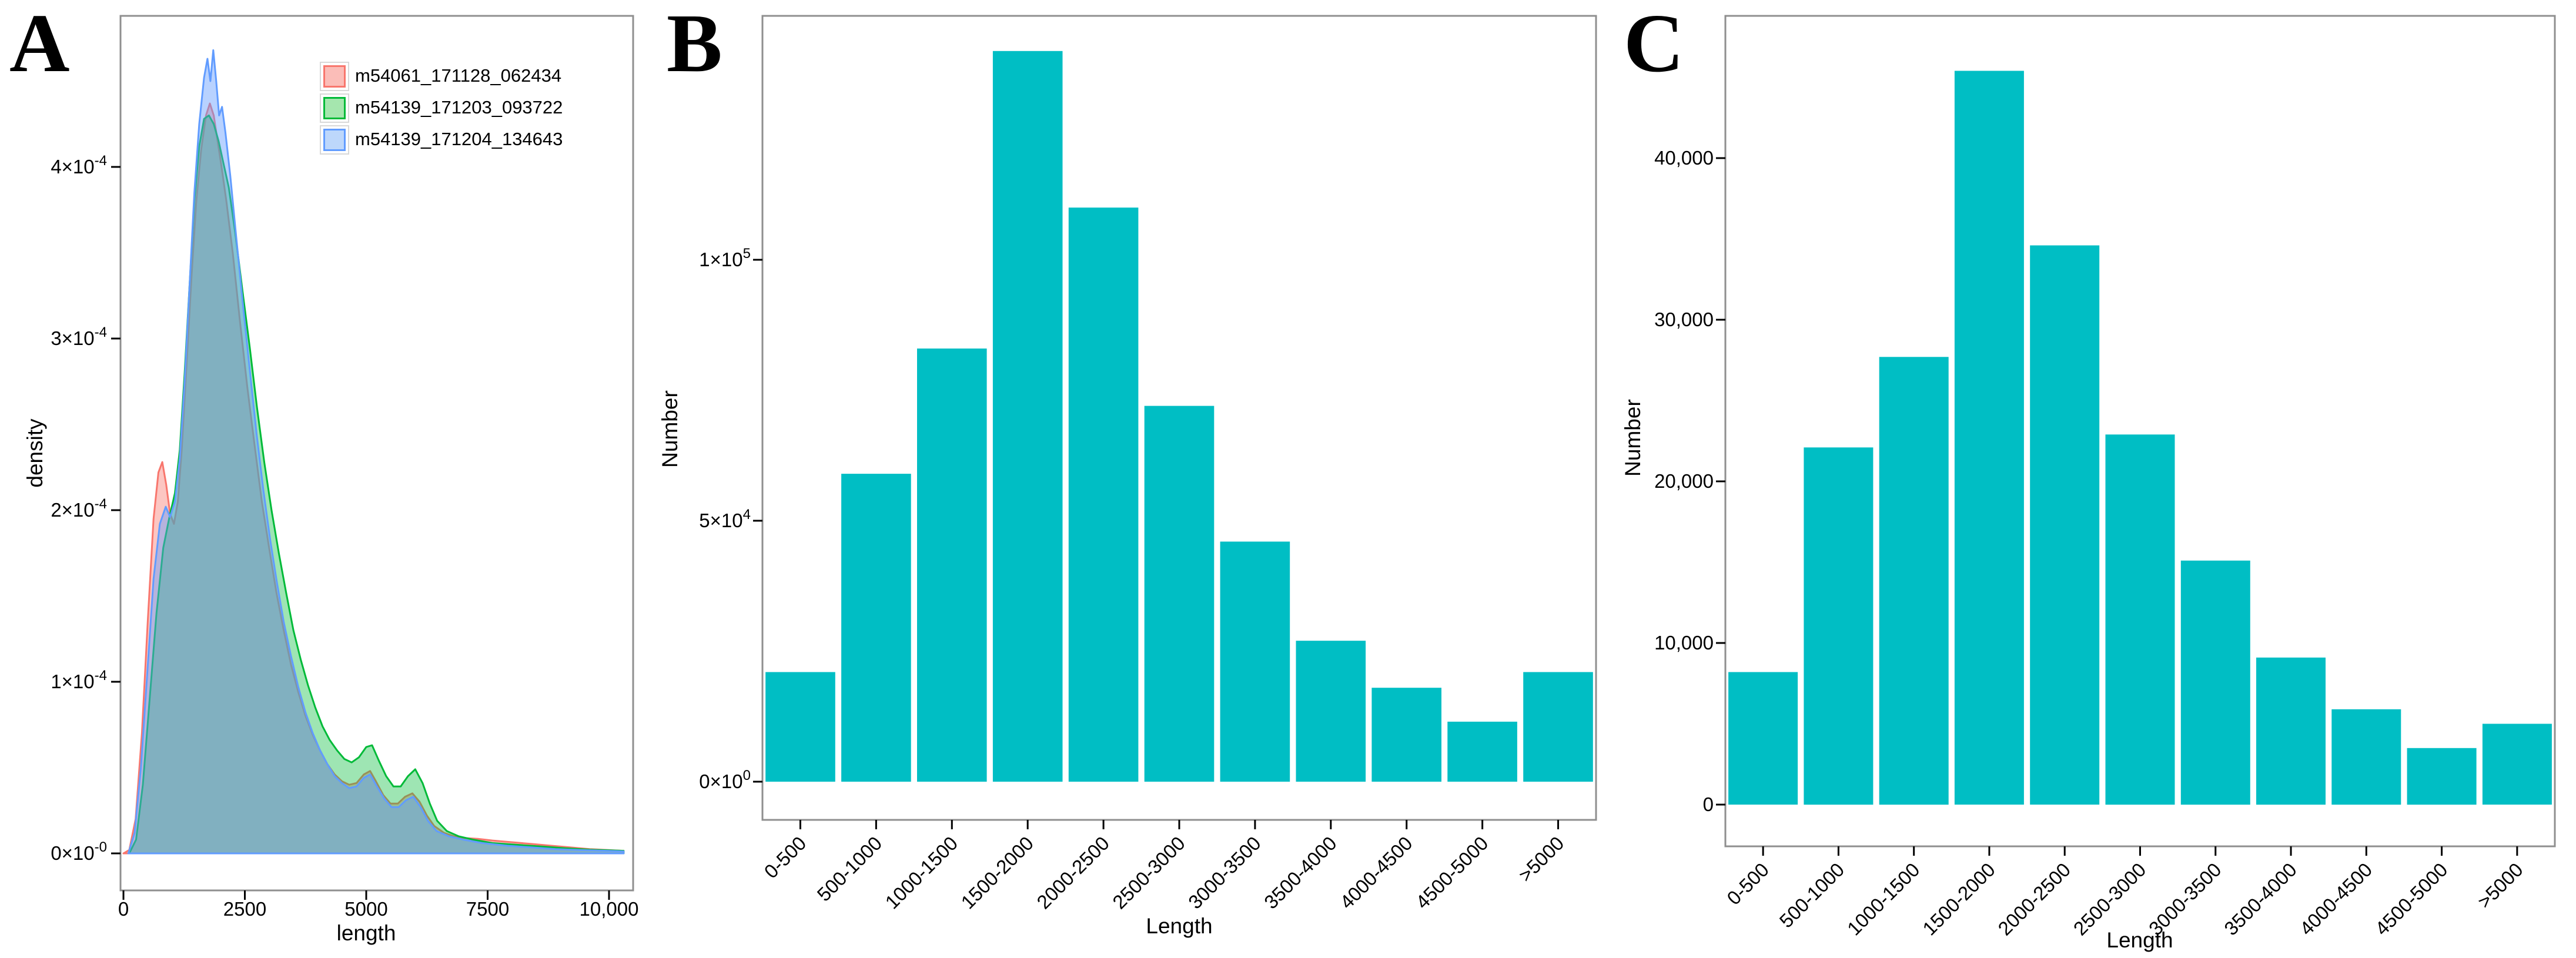 This screenshot has height=958, width=2576. What do you see at coordinates (2411, 899) in the screenshot?
I see `x-tick-label: 4500-5000` at bounding box center [2411, 899].